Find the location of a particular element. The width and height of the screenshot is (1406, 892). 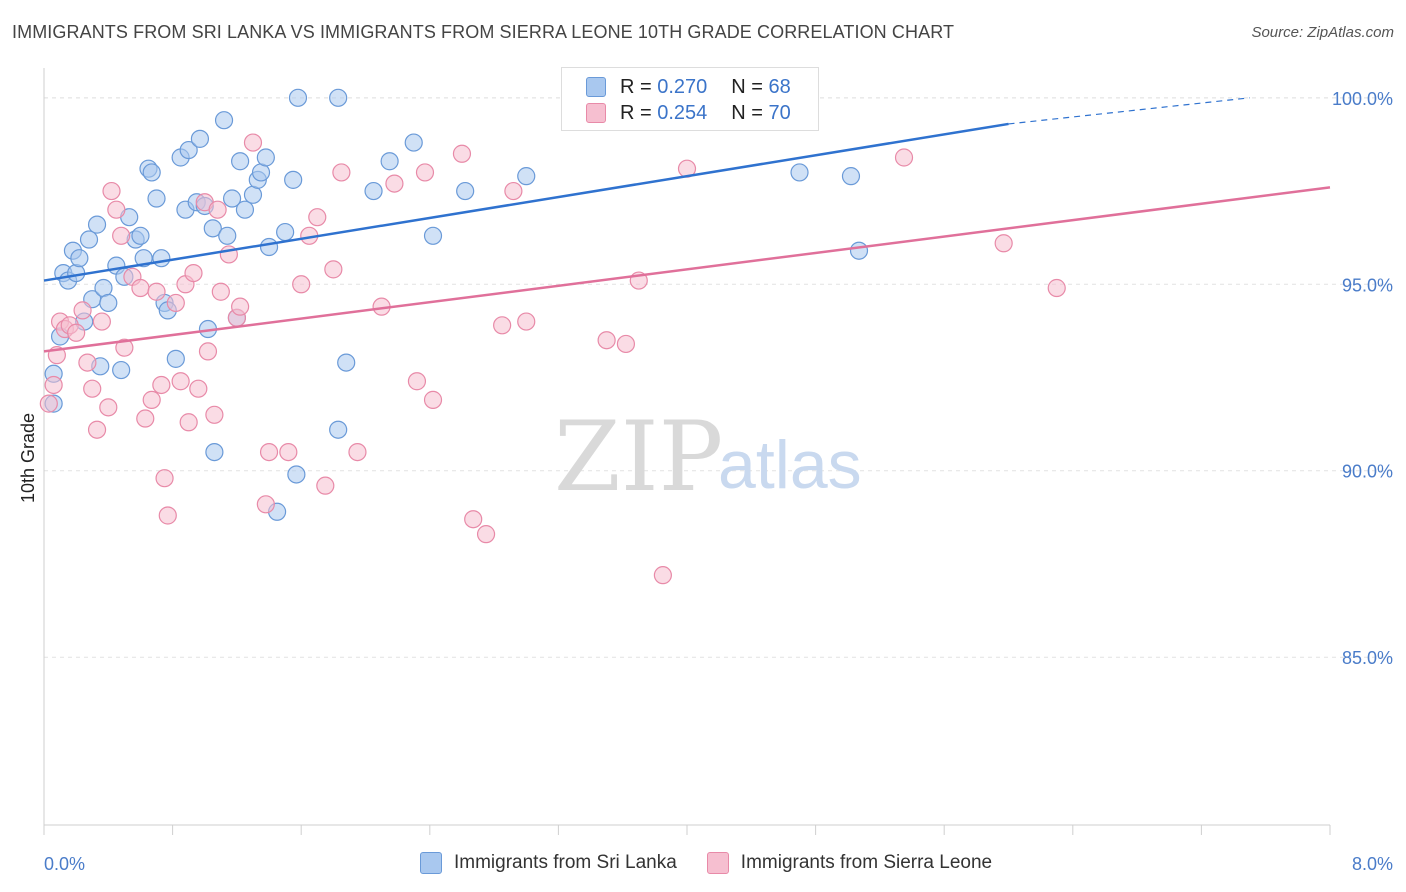

correlation-legend: R = 0.270 N = 68 R = 0.254 N = 70 is located at coordinates (690, 99).